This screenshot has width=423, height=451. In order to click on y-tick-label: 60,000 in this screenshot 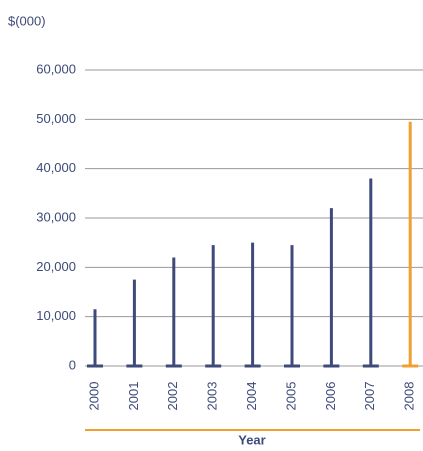, I will do `click(56, 68)`.